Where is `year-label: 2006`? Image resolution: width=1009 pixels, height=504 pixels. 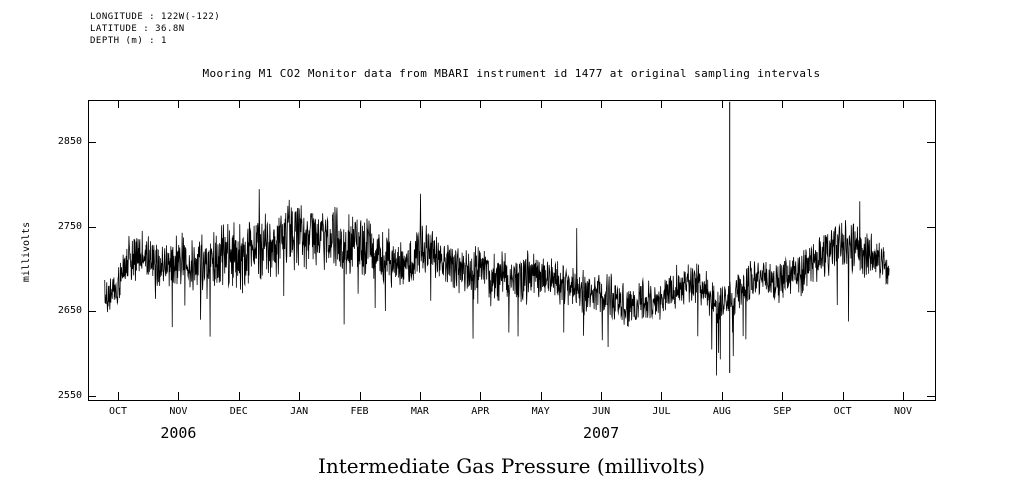 year-label: 2006 is located at coordinates (178, 433).